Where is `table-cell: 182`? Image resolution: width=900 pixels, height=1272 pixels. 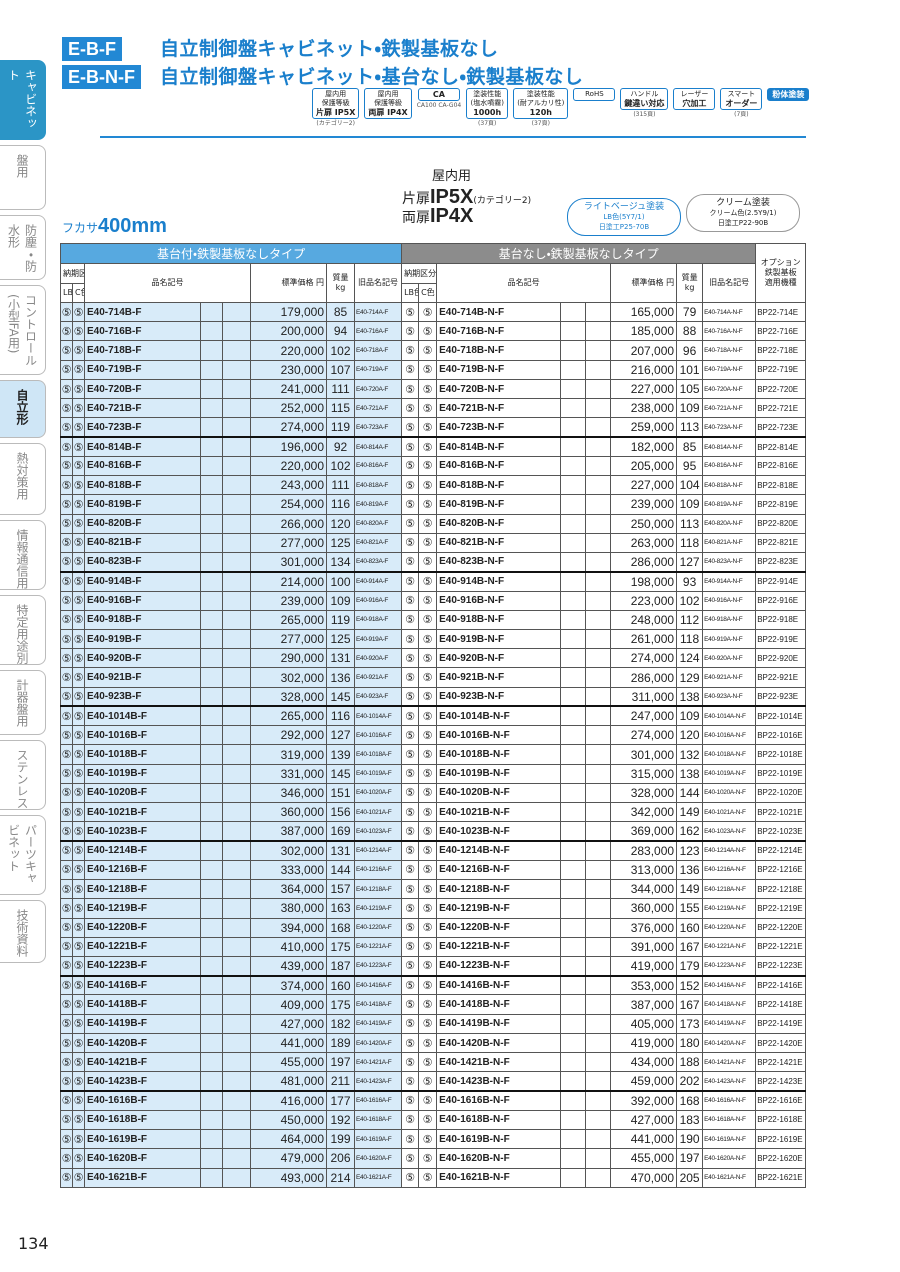 table-cell: 182 is located at coordinates (340, 1023).